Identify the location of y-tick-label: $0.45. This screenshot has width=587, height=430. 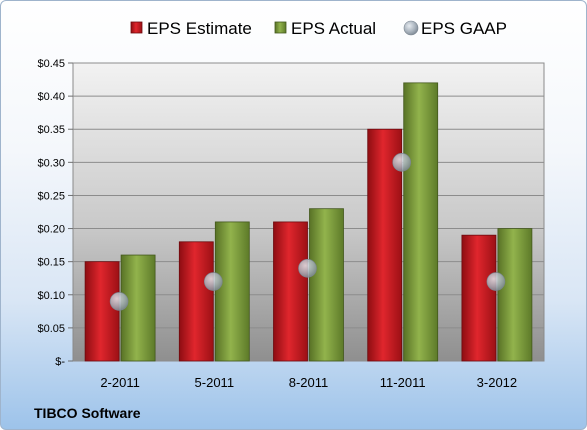
(51, 64).